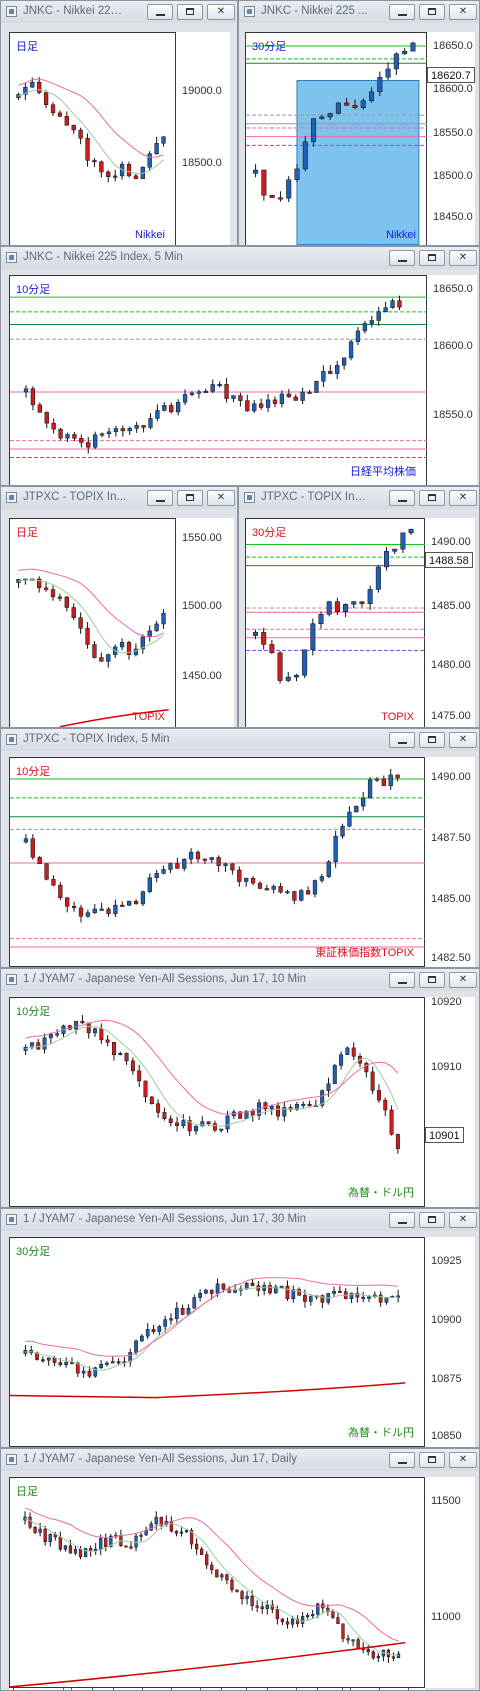  Describe the element at coordinates (337, 143) in the screenshot. I see `candlestick-chart` at that location.